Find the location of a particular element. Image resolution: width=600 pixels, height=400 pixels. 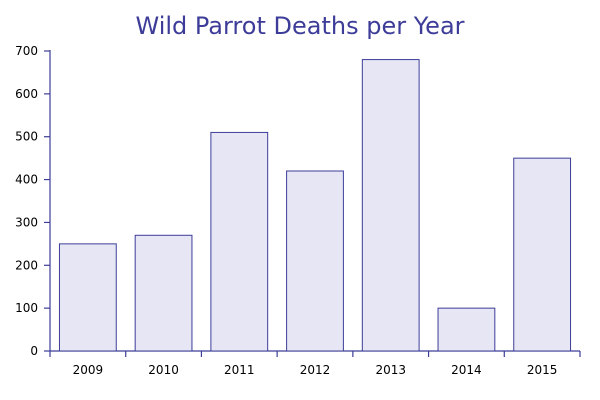

x-tick-label-2011: 2011 is located at coordinates (239, 370).